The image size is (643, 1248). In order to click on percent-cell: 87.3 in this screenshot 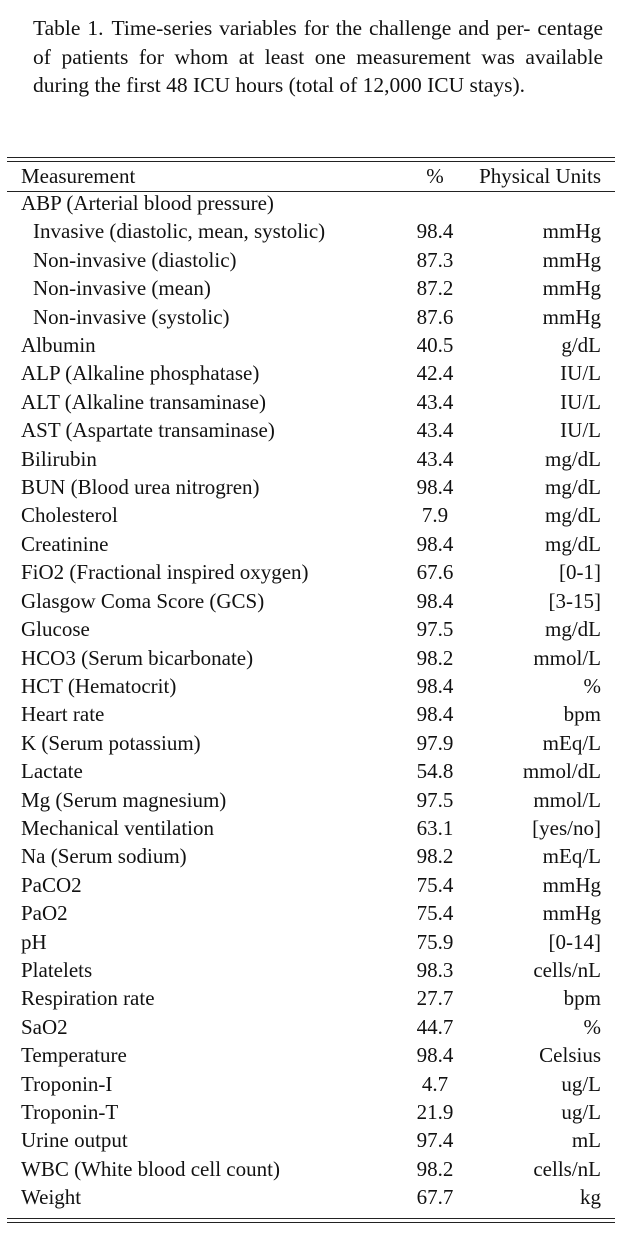, I will do `click(435, 259)`.